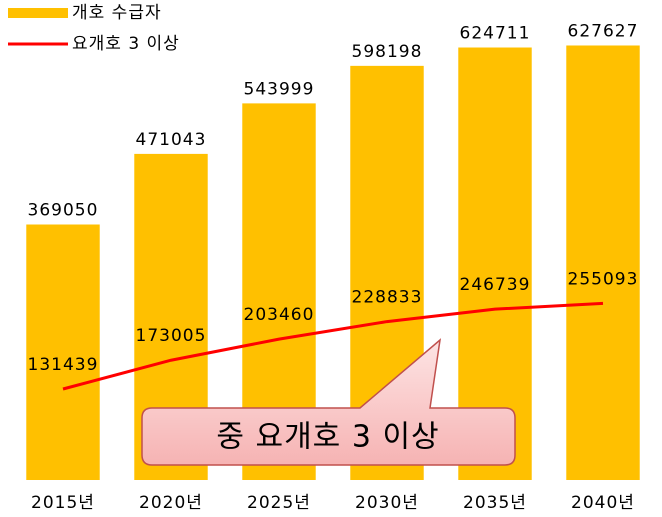 Image resolution: width=662 pixels, height=517 pixels. What do you see at coordinates (495, 285) in the screenshot?
I see `line-value-label: 246739` at bounding box center [495, 285].